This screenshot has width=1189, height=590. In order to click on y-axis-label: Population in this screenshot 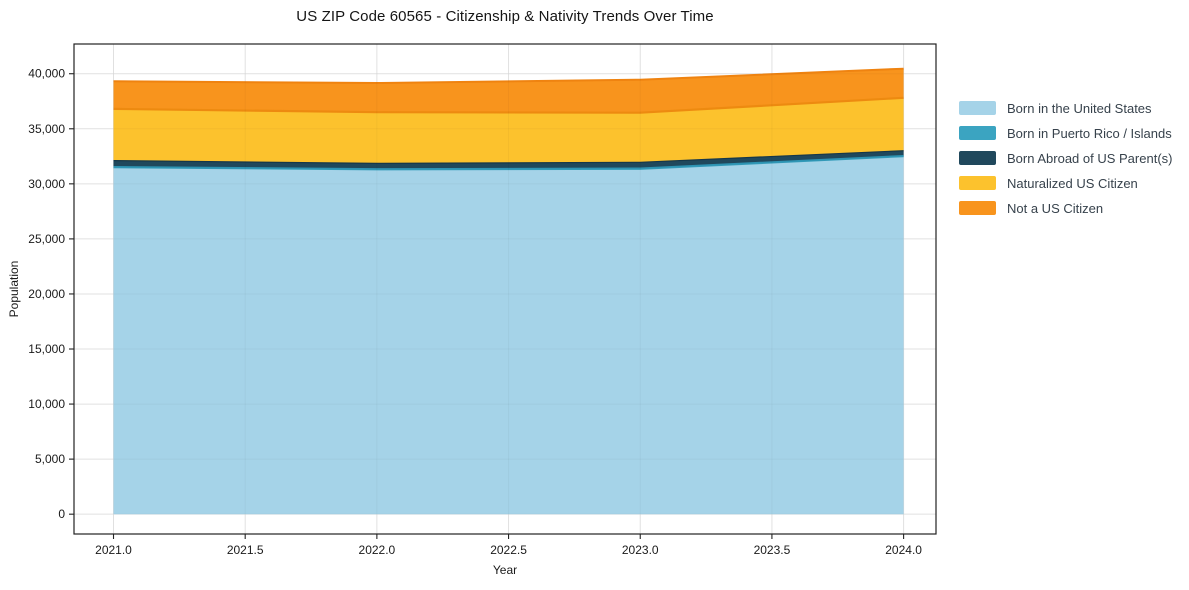, I will do `click(14, 289)`.